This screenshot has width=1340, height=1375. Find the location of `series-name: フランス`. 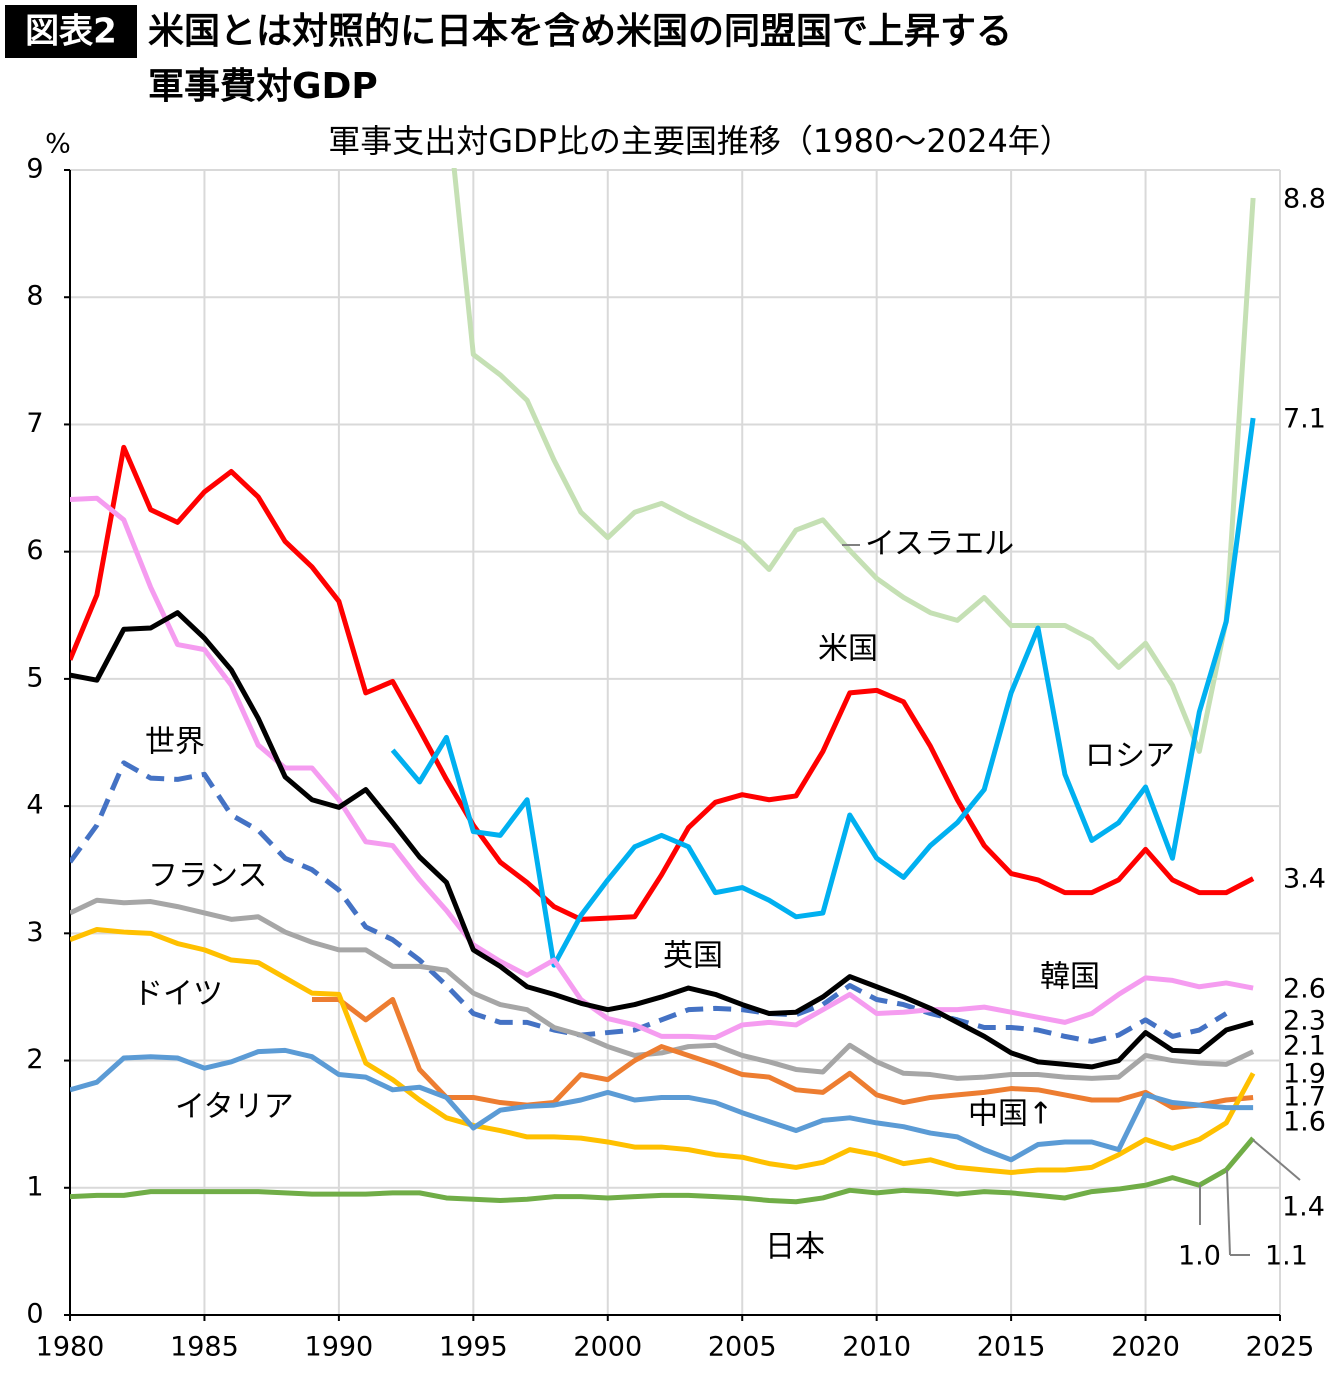

series-name: フランス is located at coordinates (207, 876).